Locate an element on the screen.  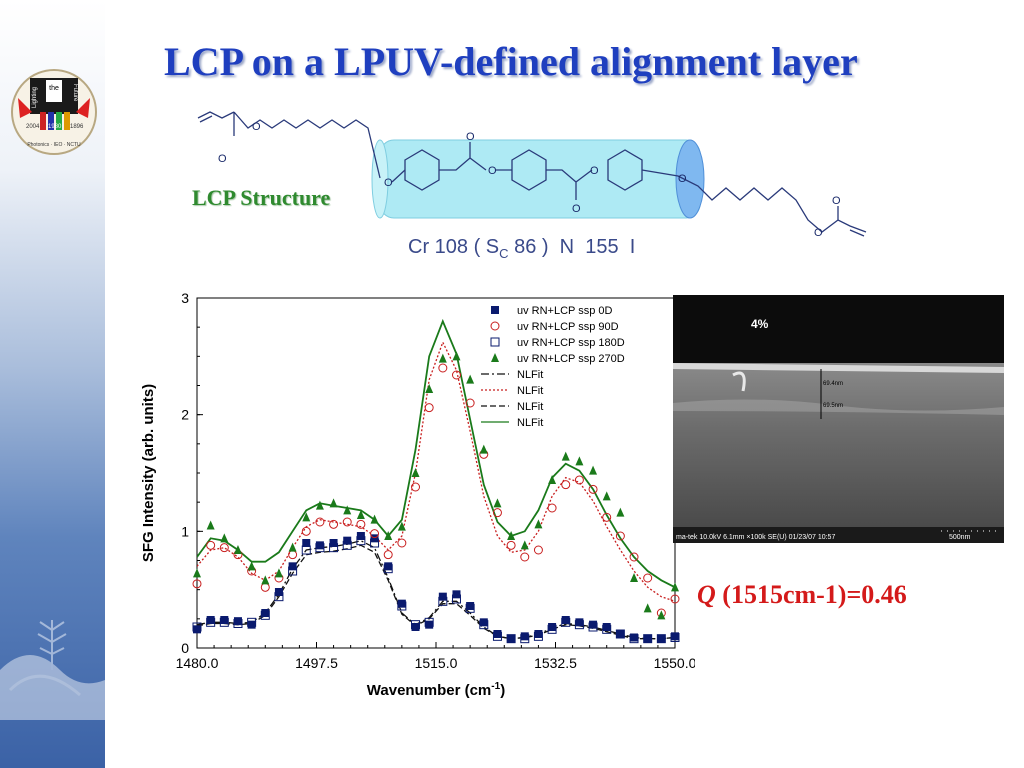
ether-oxygen-2: O is located at coordinates (388, 183).